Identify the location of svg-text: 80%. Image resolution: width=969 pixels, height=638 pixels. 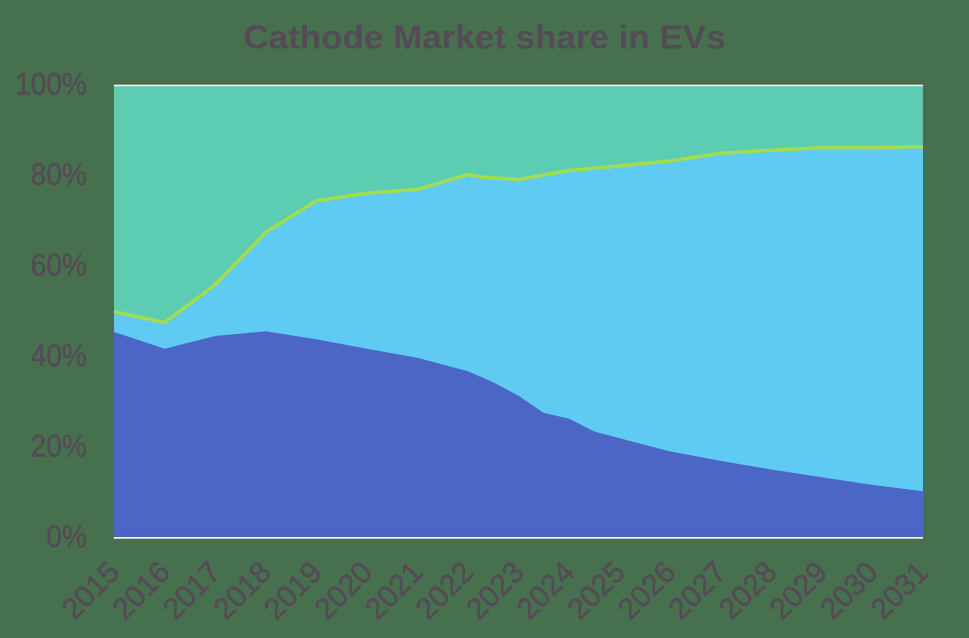
(59, 175).